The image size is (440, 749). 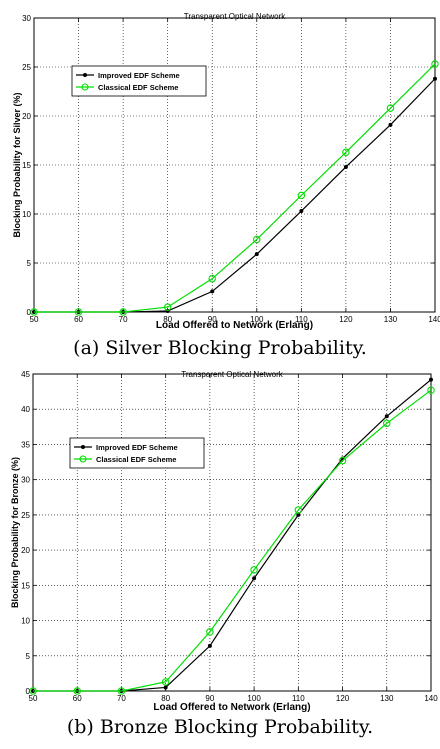 I want to click on figure-caption: (a) Silver Blocking Probability., so click(x=220, y=348).